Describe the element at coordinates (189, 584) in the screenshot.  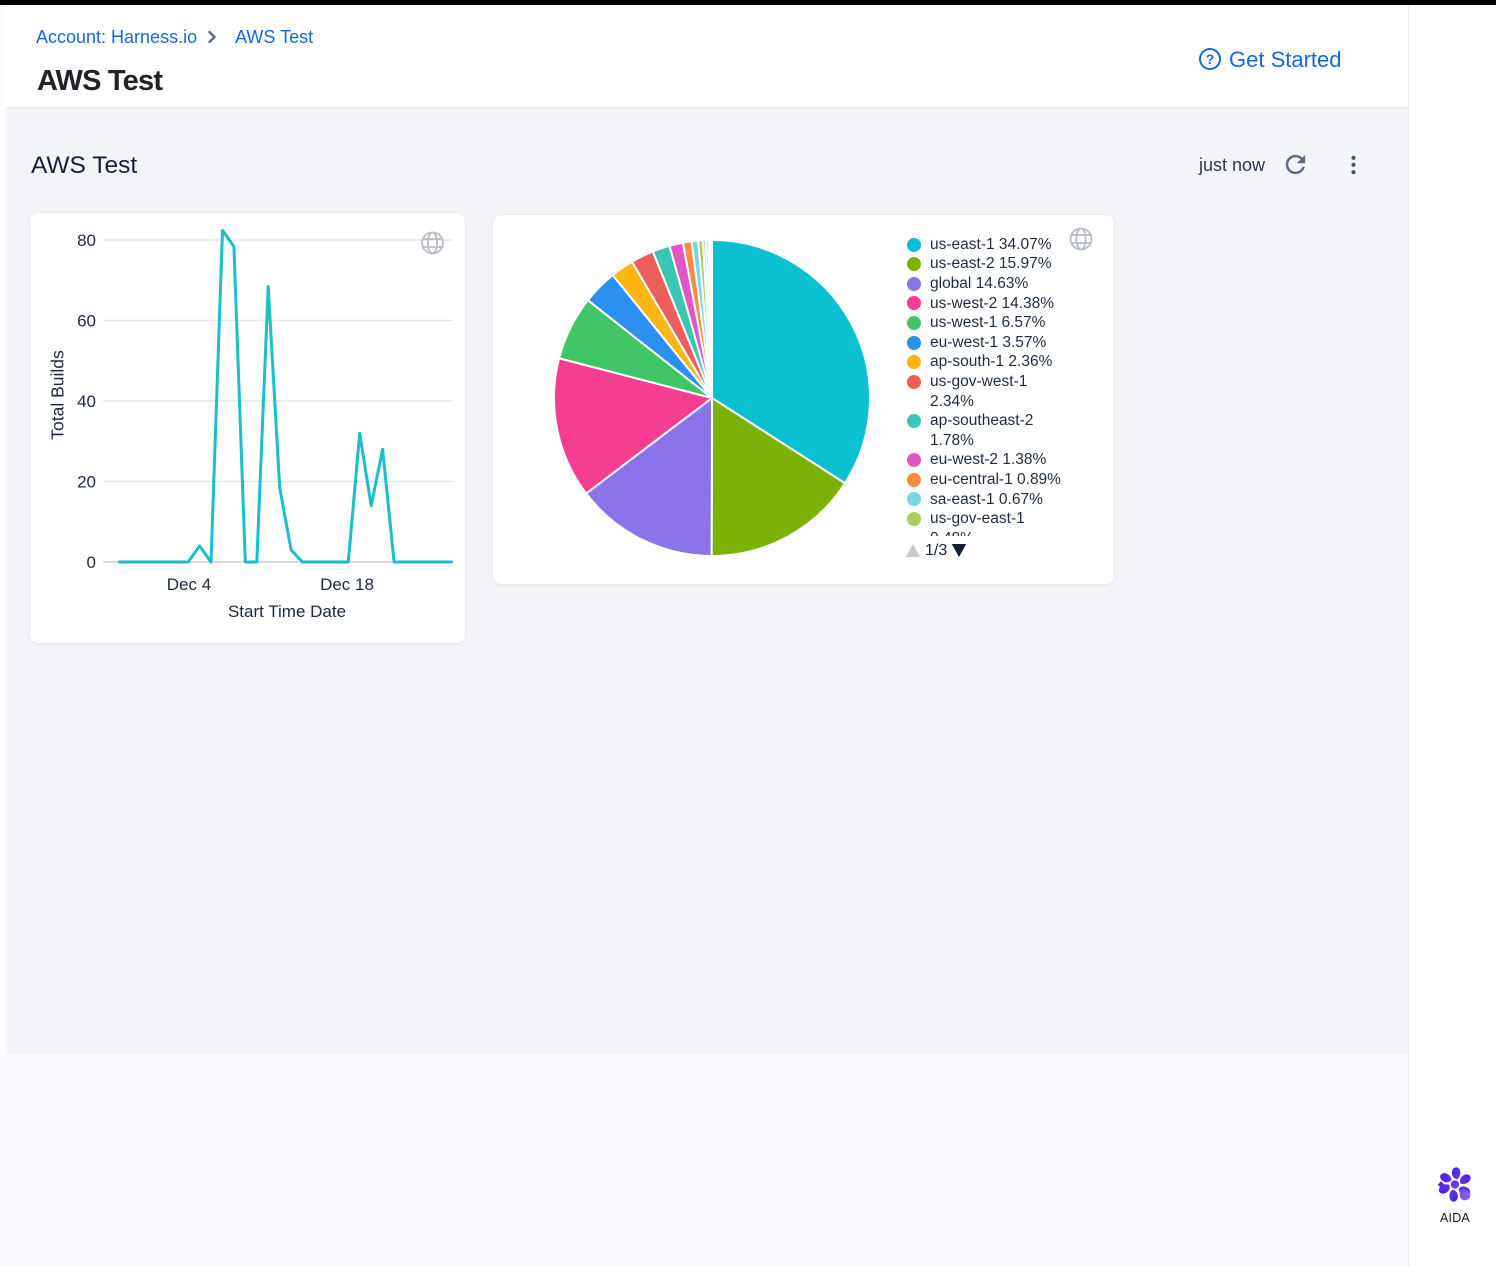
I see `svg-text: Dec 4` at that location.